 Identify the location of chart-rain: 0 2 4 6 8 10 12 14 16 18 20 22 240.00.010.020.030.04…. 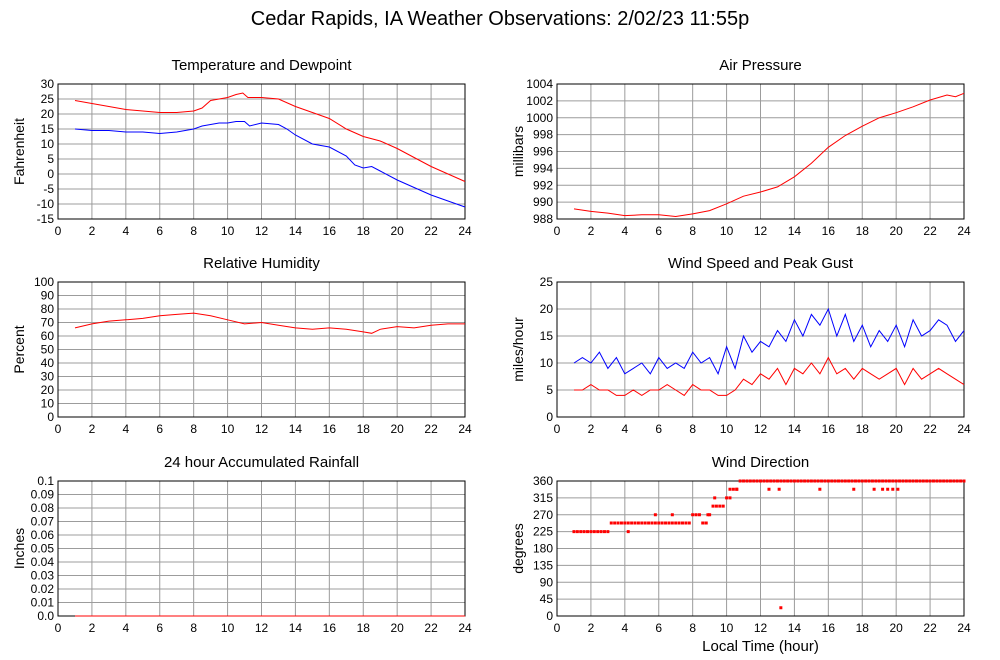
(241, 544).